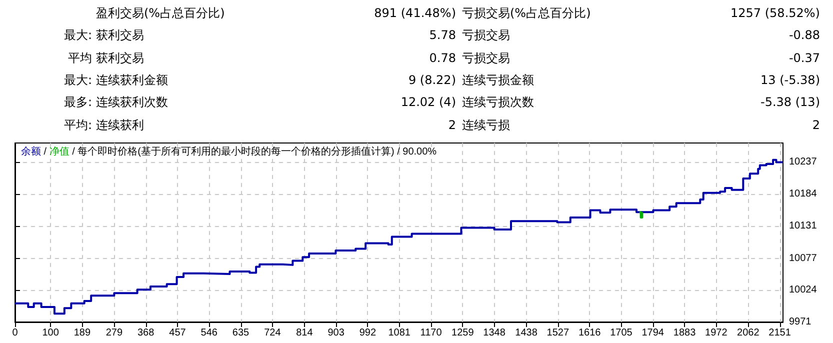 Image resolution: width=833 pixels, height=343 pixels. I want to click on x-tick-label: 992, so click(367, 333).